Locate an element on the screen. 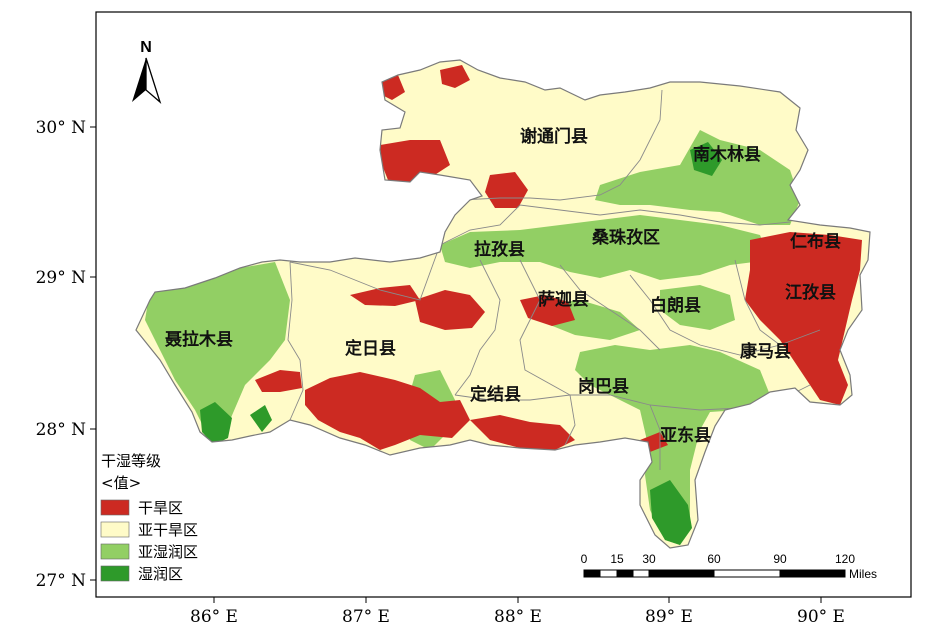 Image resolution: width=932 pixels, height=632 pixels. north-arrow-icon-right is located at coordinates (153, 80).